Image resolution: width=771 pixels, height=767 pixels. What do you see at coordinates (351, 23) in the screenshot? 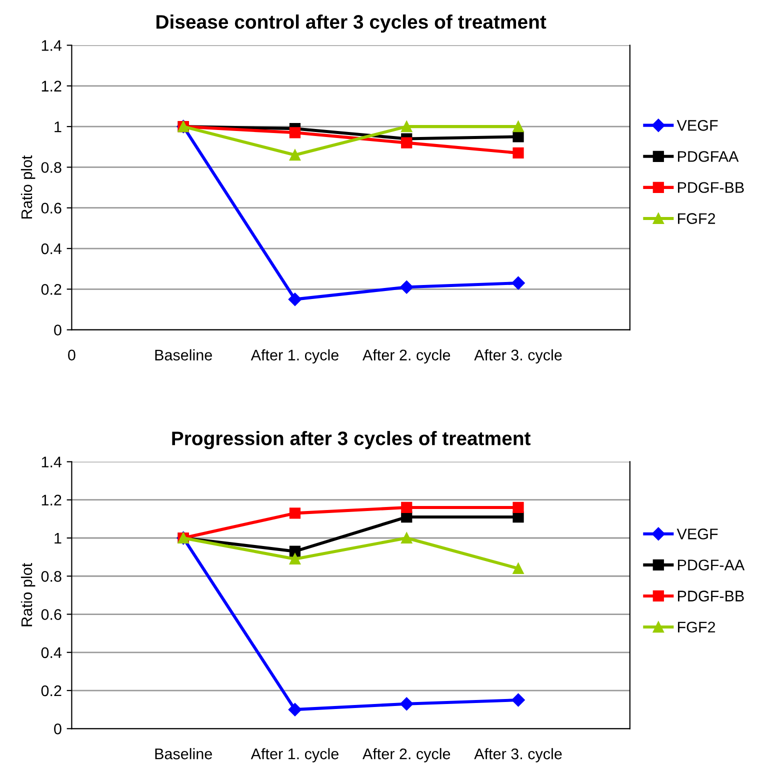
I see `chart-title: Disease control after 3 cycles of treatment` at bounding box center [351, 23].